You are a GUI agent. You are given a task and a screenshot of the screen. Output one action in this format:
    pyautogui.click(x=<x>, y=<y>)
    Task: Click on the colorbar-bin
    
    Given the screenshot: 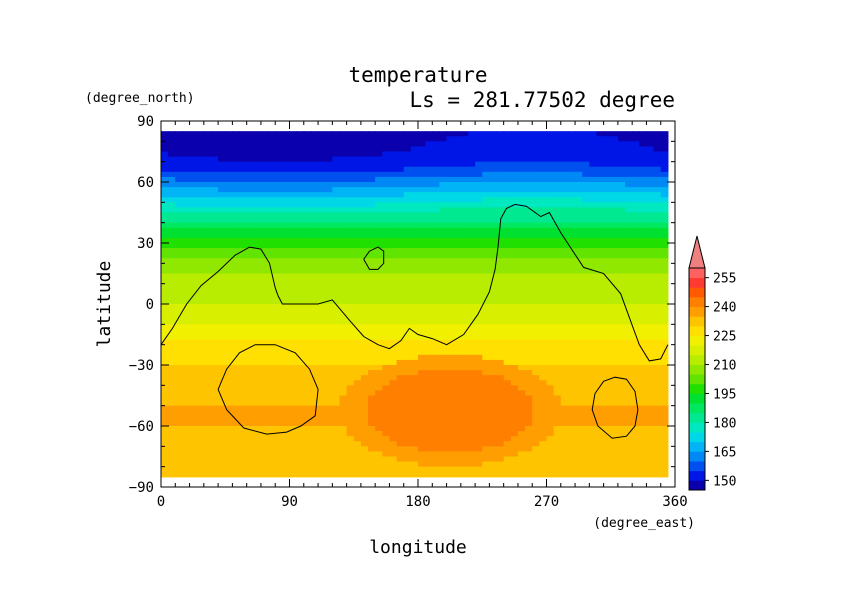 What is the action you would take?
    pyautogui.click(x=697, y=466)
    